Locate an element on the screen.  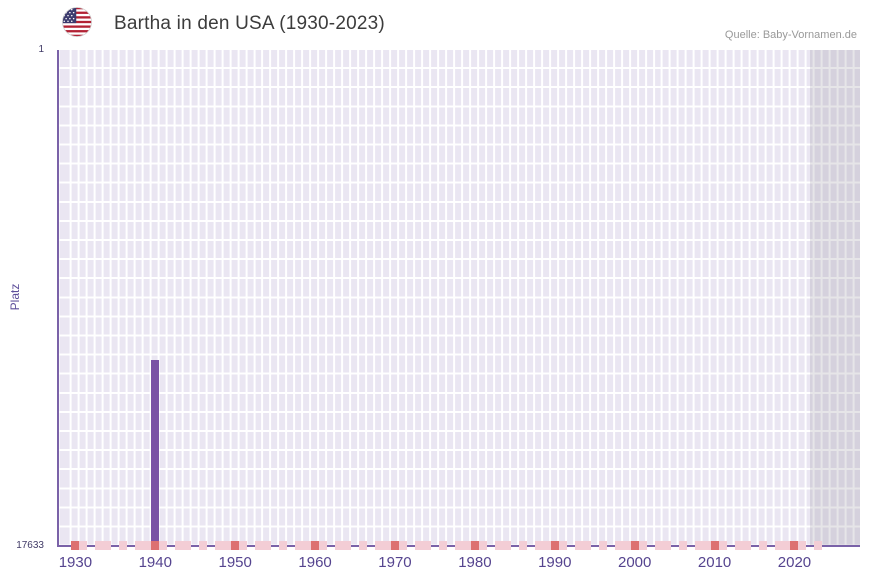
x-tick-label: 2000 is located at coordinates (634, 562).